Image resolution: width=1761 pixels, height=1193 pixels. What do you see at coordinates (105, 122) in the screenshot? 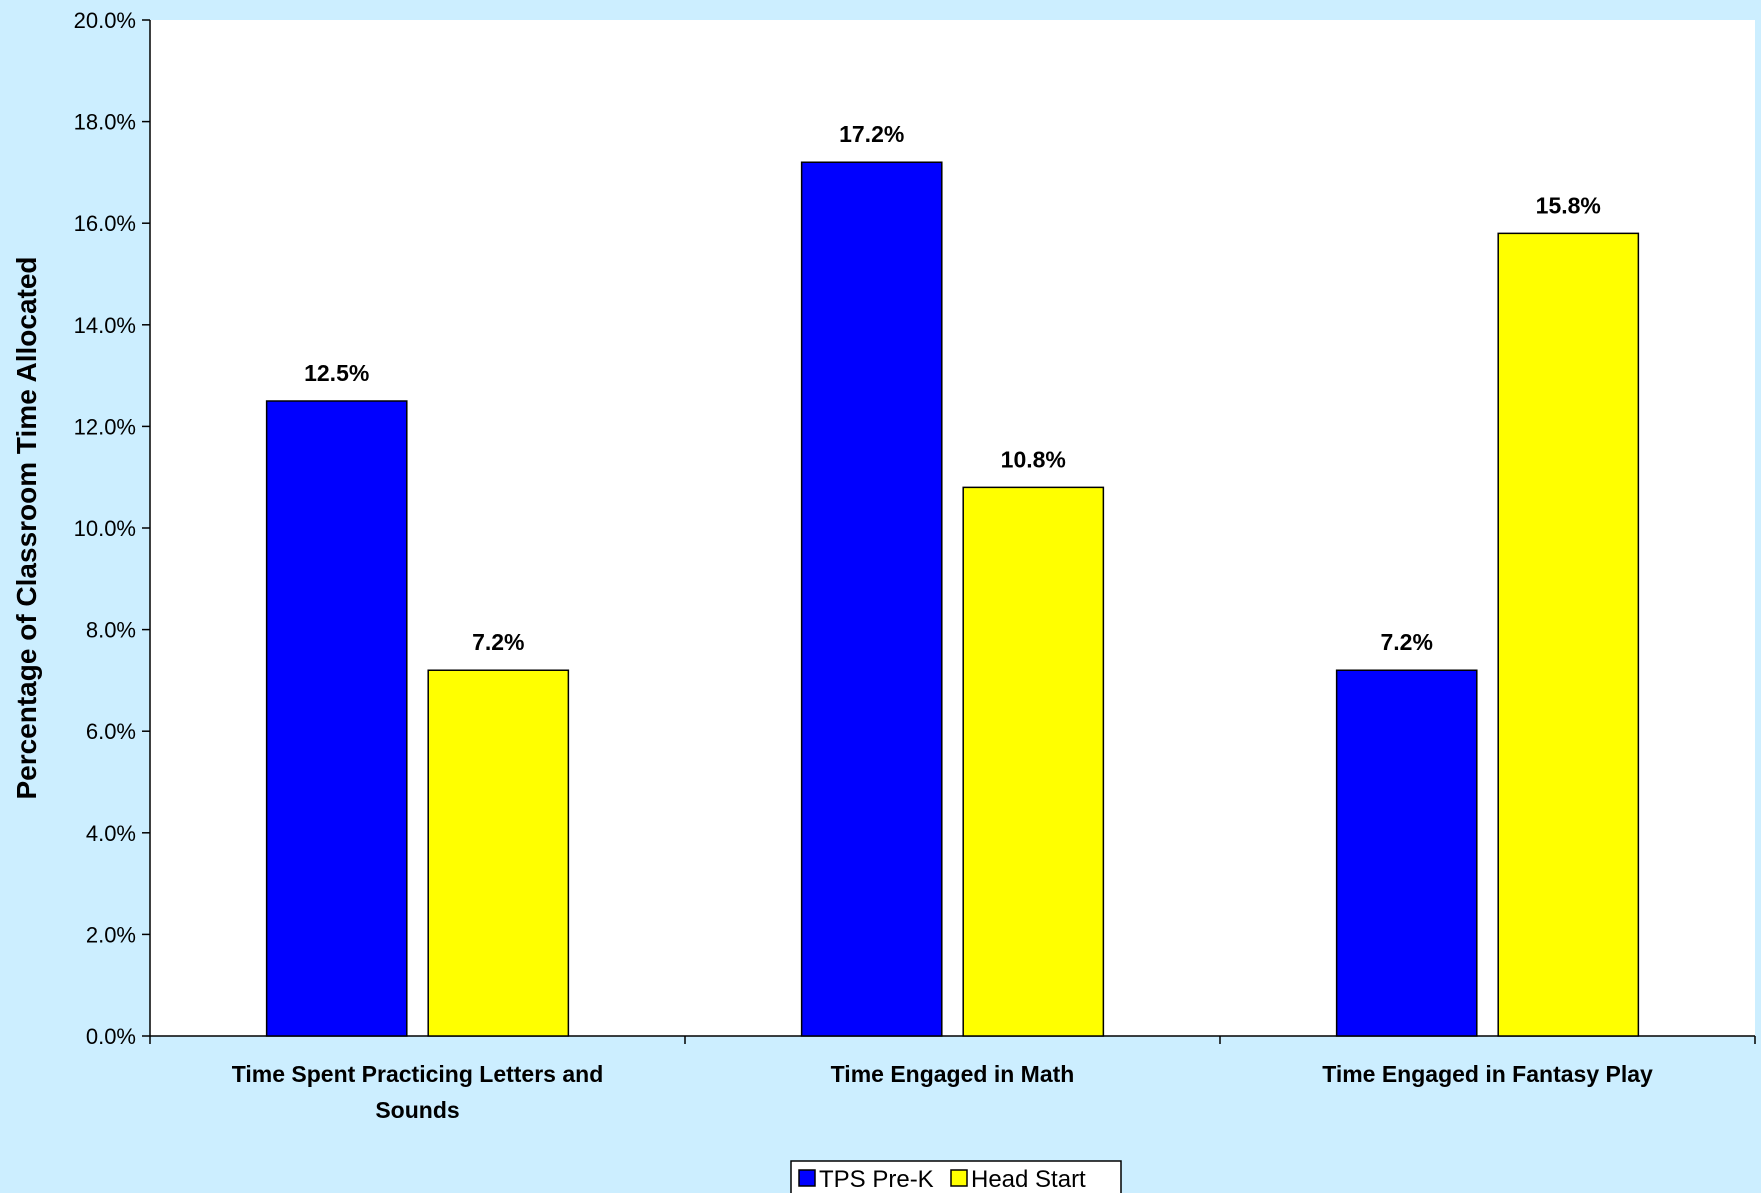
I see `y-tick-label: 18.0%` at bounding box center [105, 122].